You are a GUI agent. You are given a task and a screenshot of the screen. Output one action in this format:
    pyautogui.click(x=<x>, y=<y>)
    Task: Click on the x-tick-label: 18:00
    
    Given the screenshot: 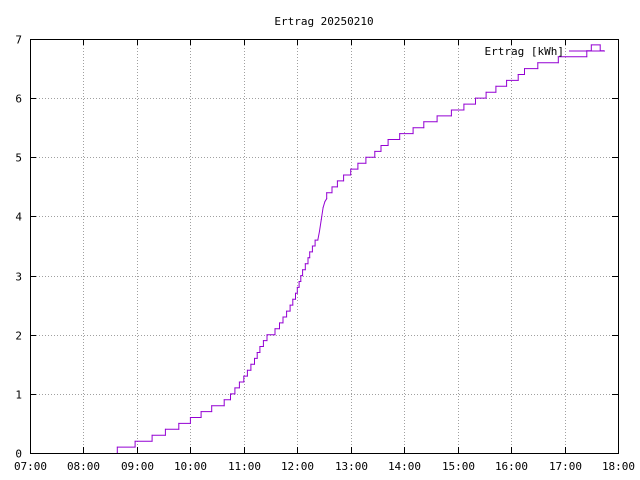 What is the action you would take?
    pyautogui.click(x=618, y=466)
    